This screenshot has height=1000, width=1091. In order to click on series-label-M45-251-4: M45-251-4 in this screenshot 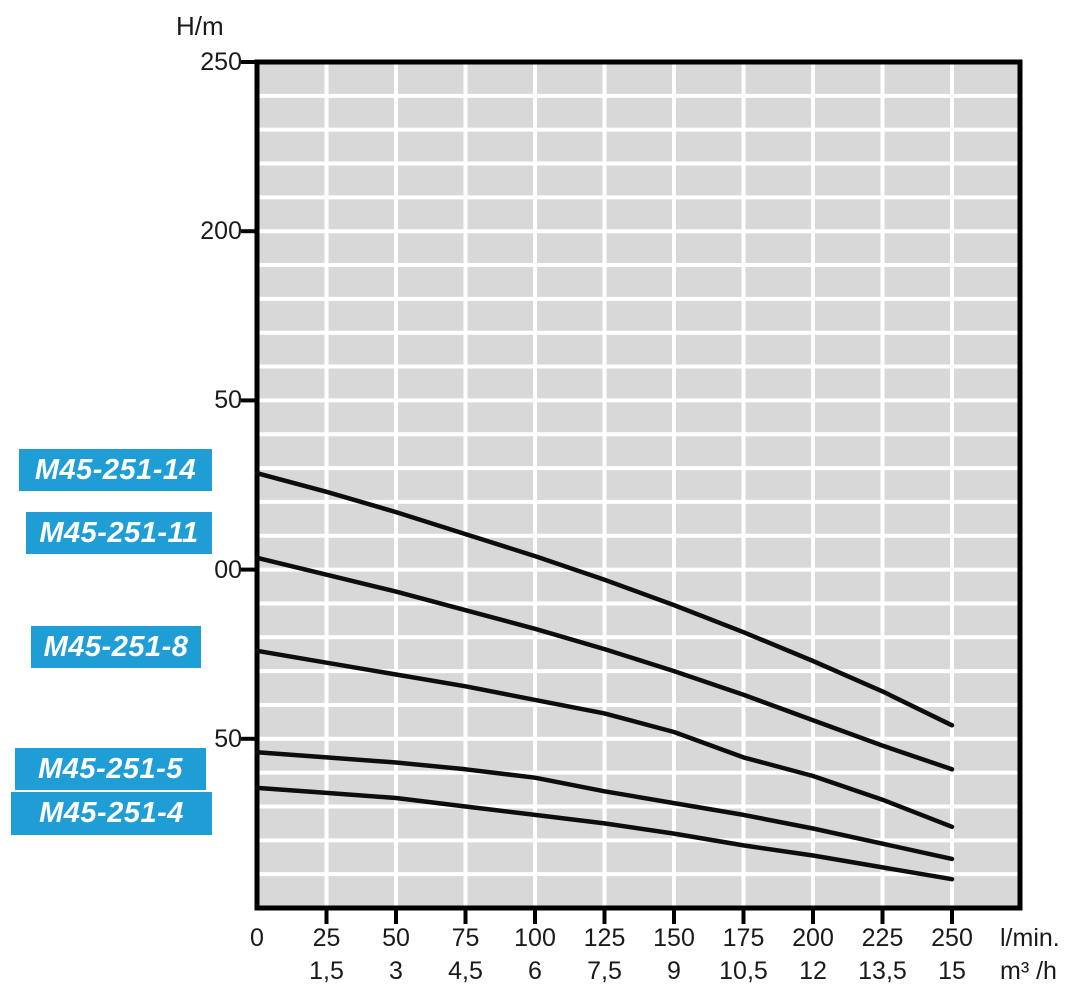, I will do `click(111, 813)`.